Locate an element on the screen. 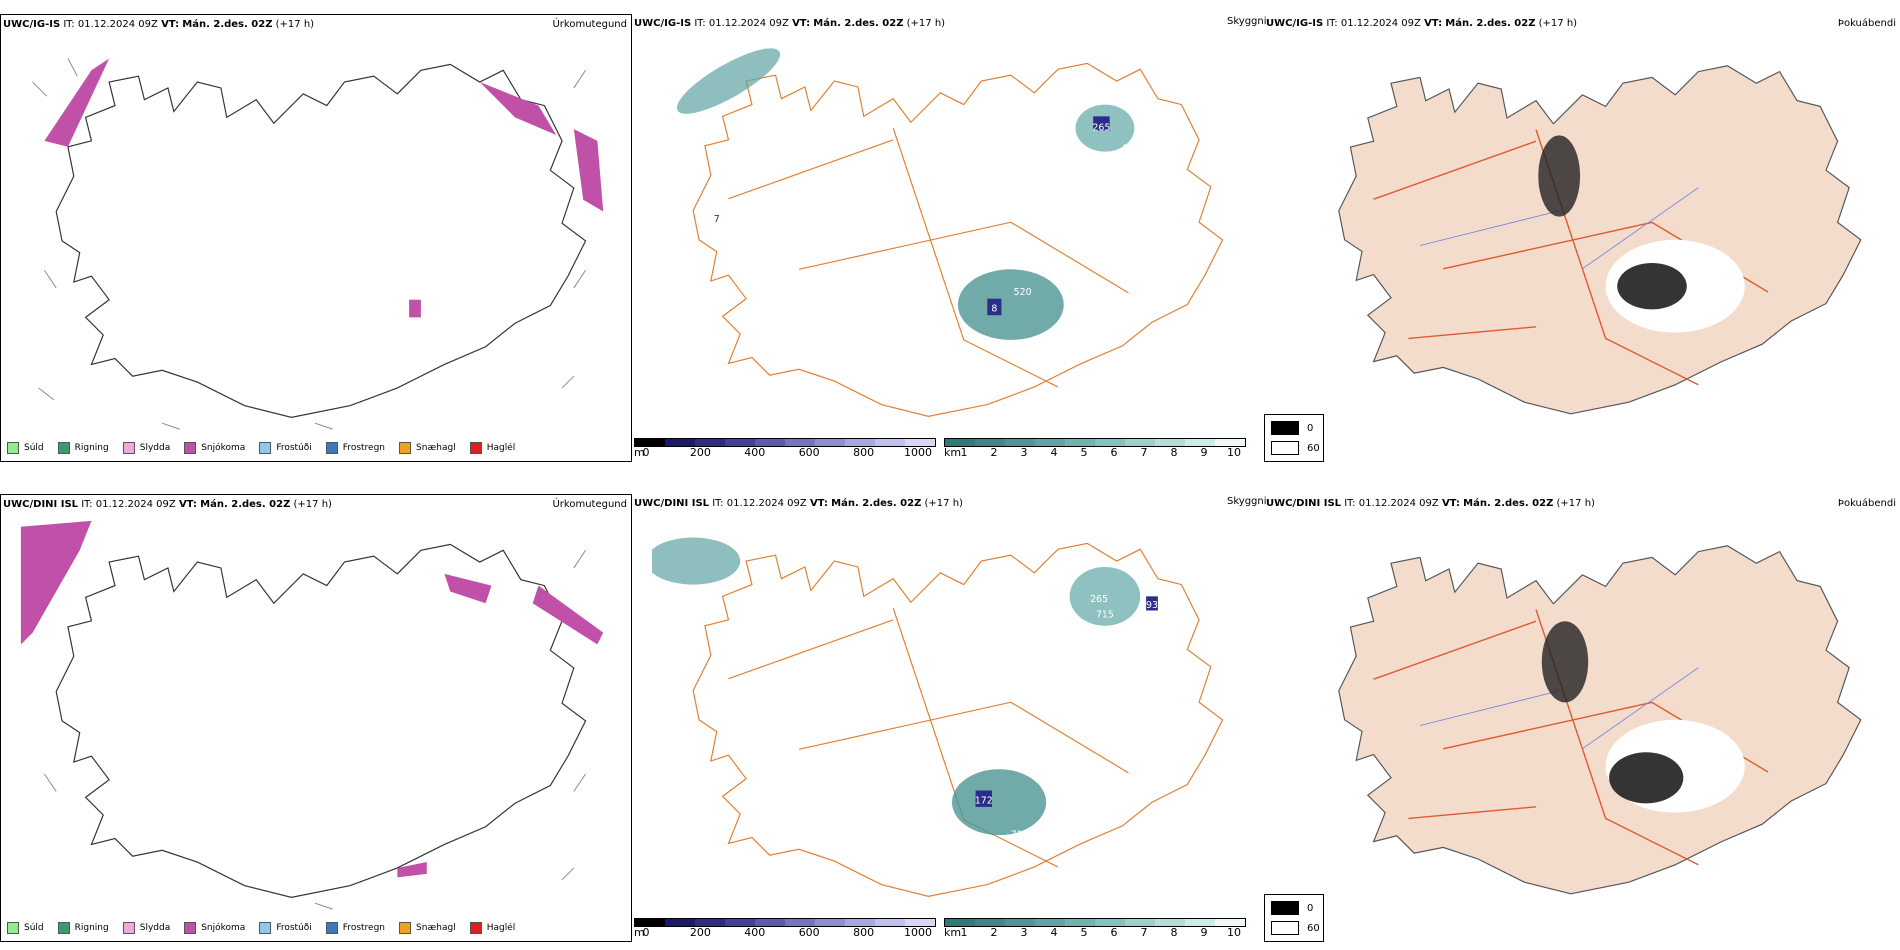 Image resolution: width=1900 pixels, height=950 pixels. colorbar-tick: 600 is located at coordinates (809, 932).